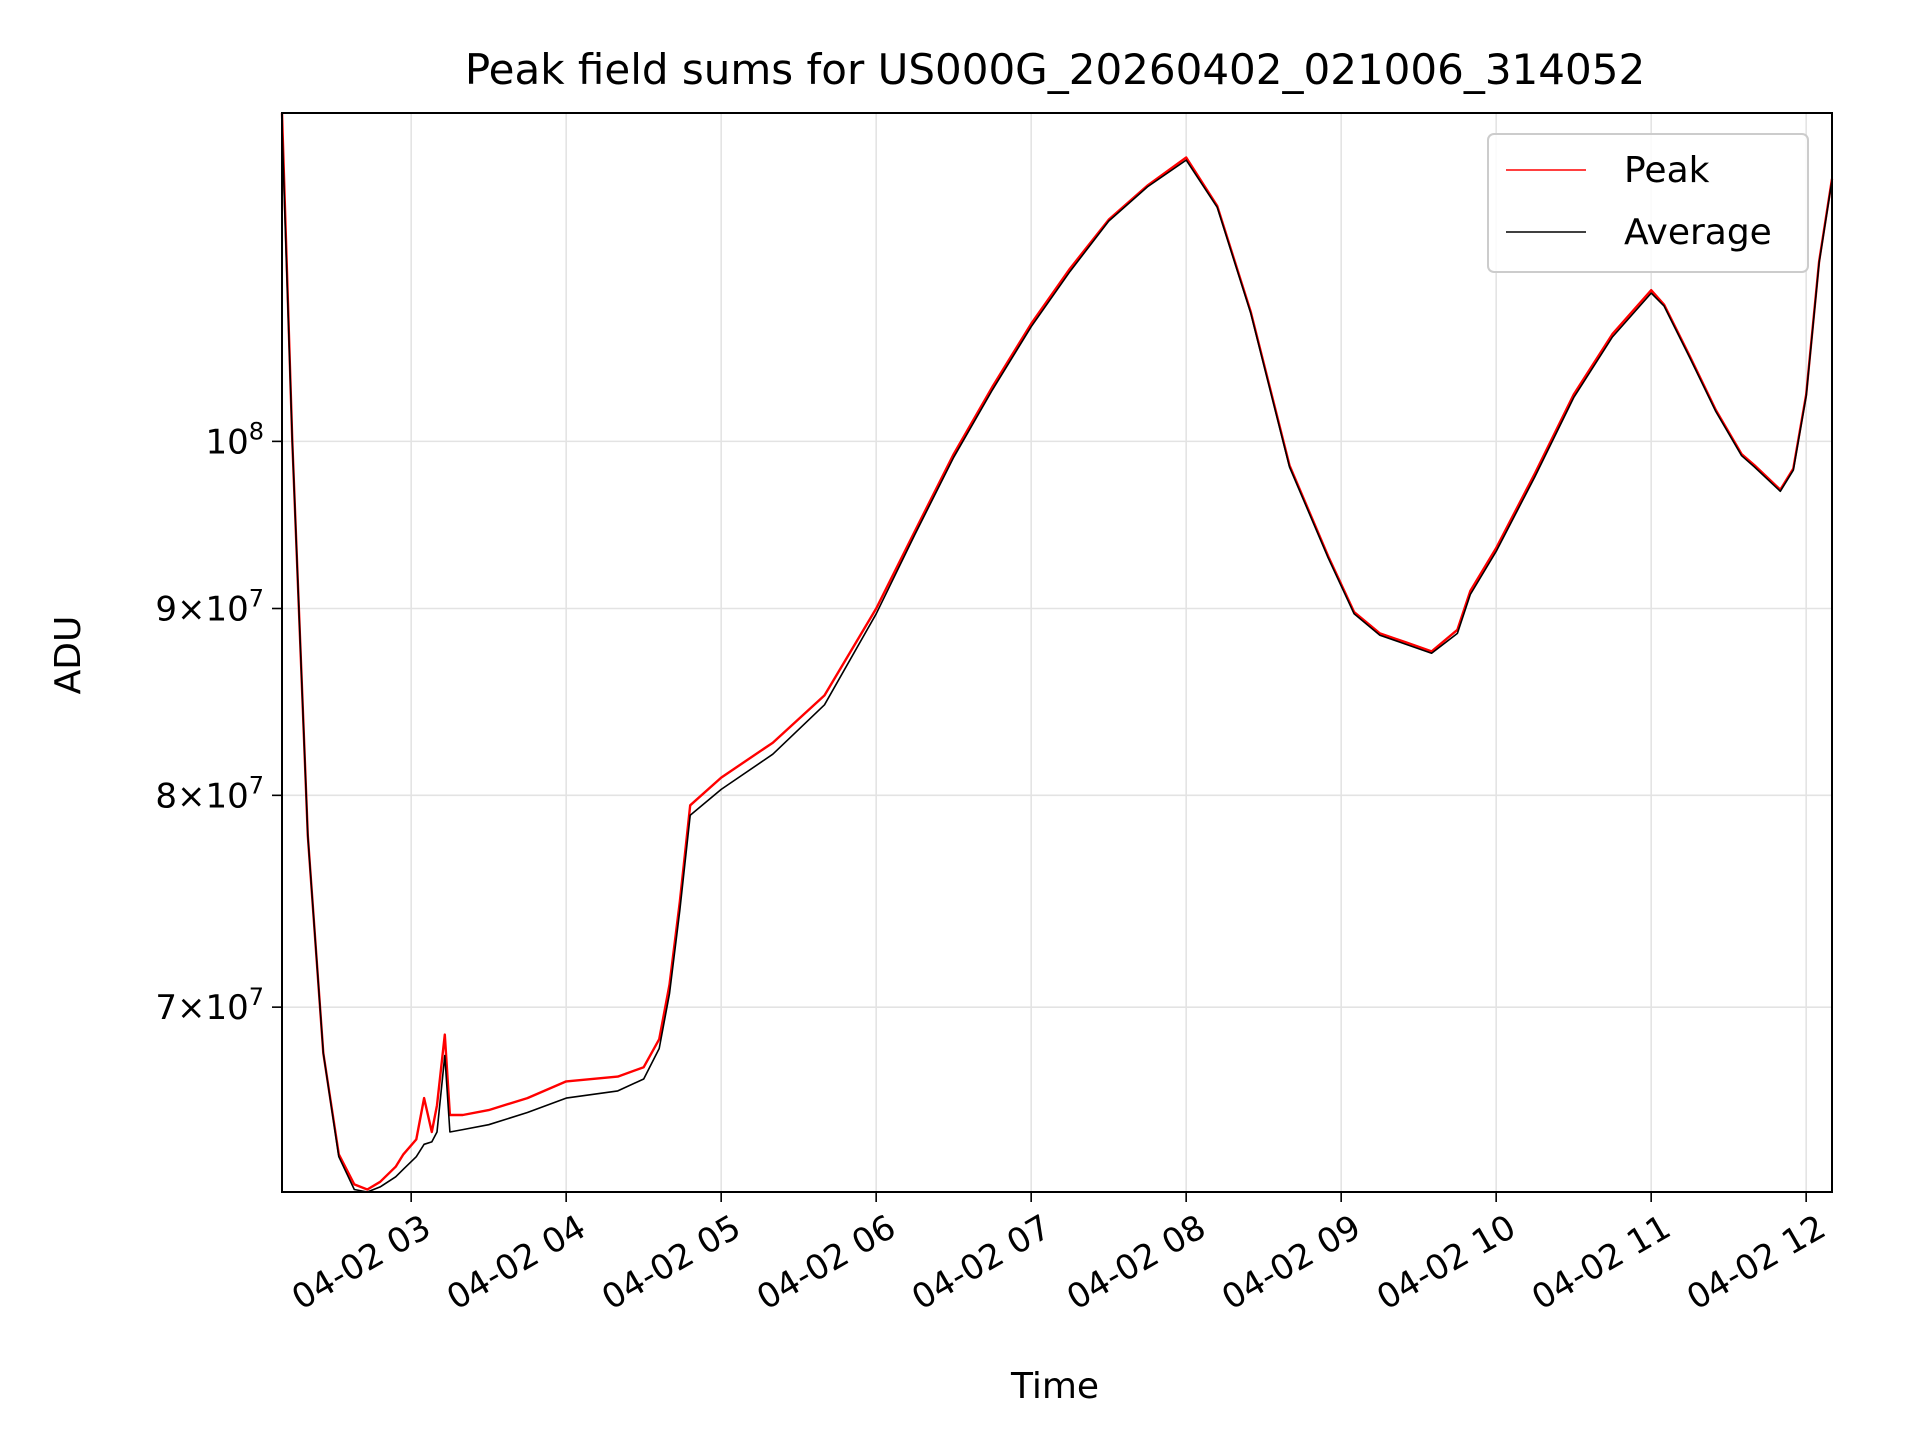  Describe the element at coordinates (209, 607) in the screenshot. I see `y-tick-label: 9×107` at that location.